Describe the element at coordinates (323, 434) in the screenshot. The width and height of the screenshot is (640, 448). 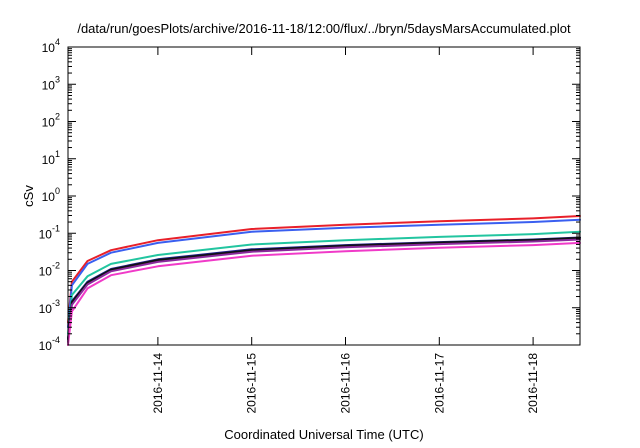
I see `x-axis-title: Coordinated Universal Time (UTC)` at that location.